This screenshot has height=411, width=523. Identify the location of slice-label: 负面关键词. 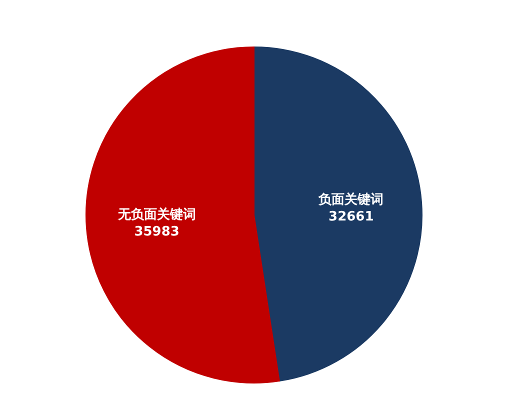
(351, 200).